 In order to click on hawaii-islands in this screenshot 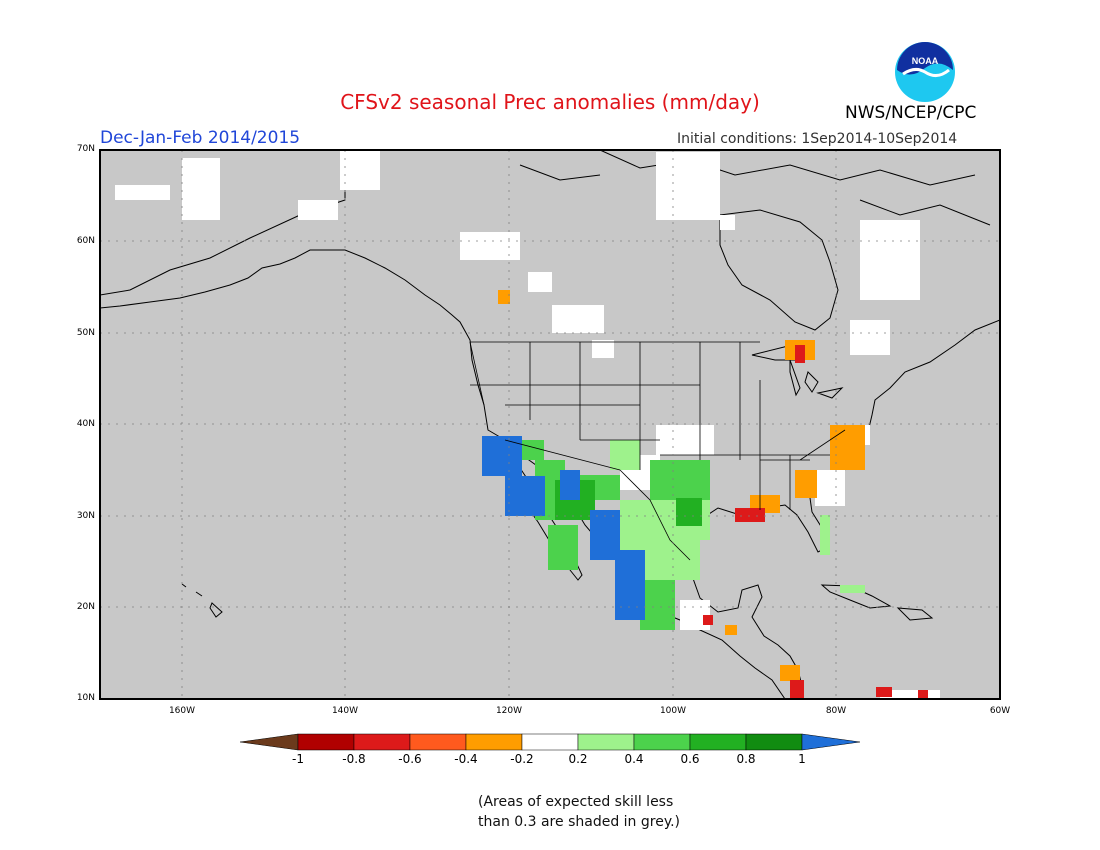, I will do `click(202, 600)`.